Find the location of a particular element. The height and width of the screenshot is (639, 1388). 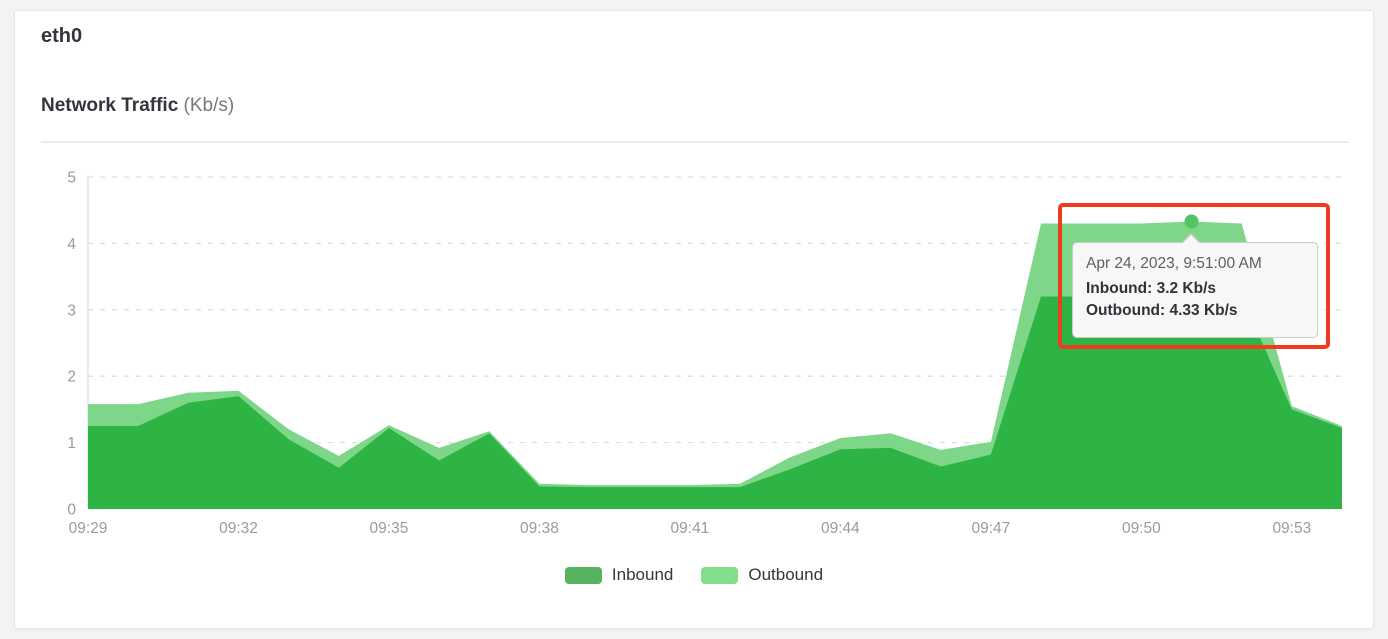

x-tick-label: 09:50 is located at coordinates (1141, 528).